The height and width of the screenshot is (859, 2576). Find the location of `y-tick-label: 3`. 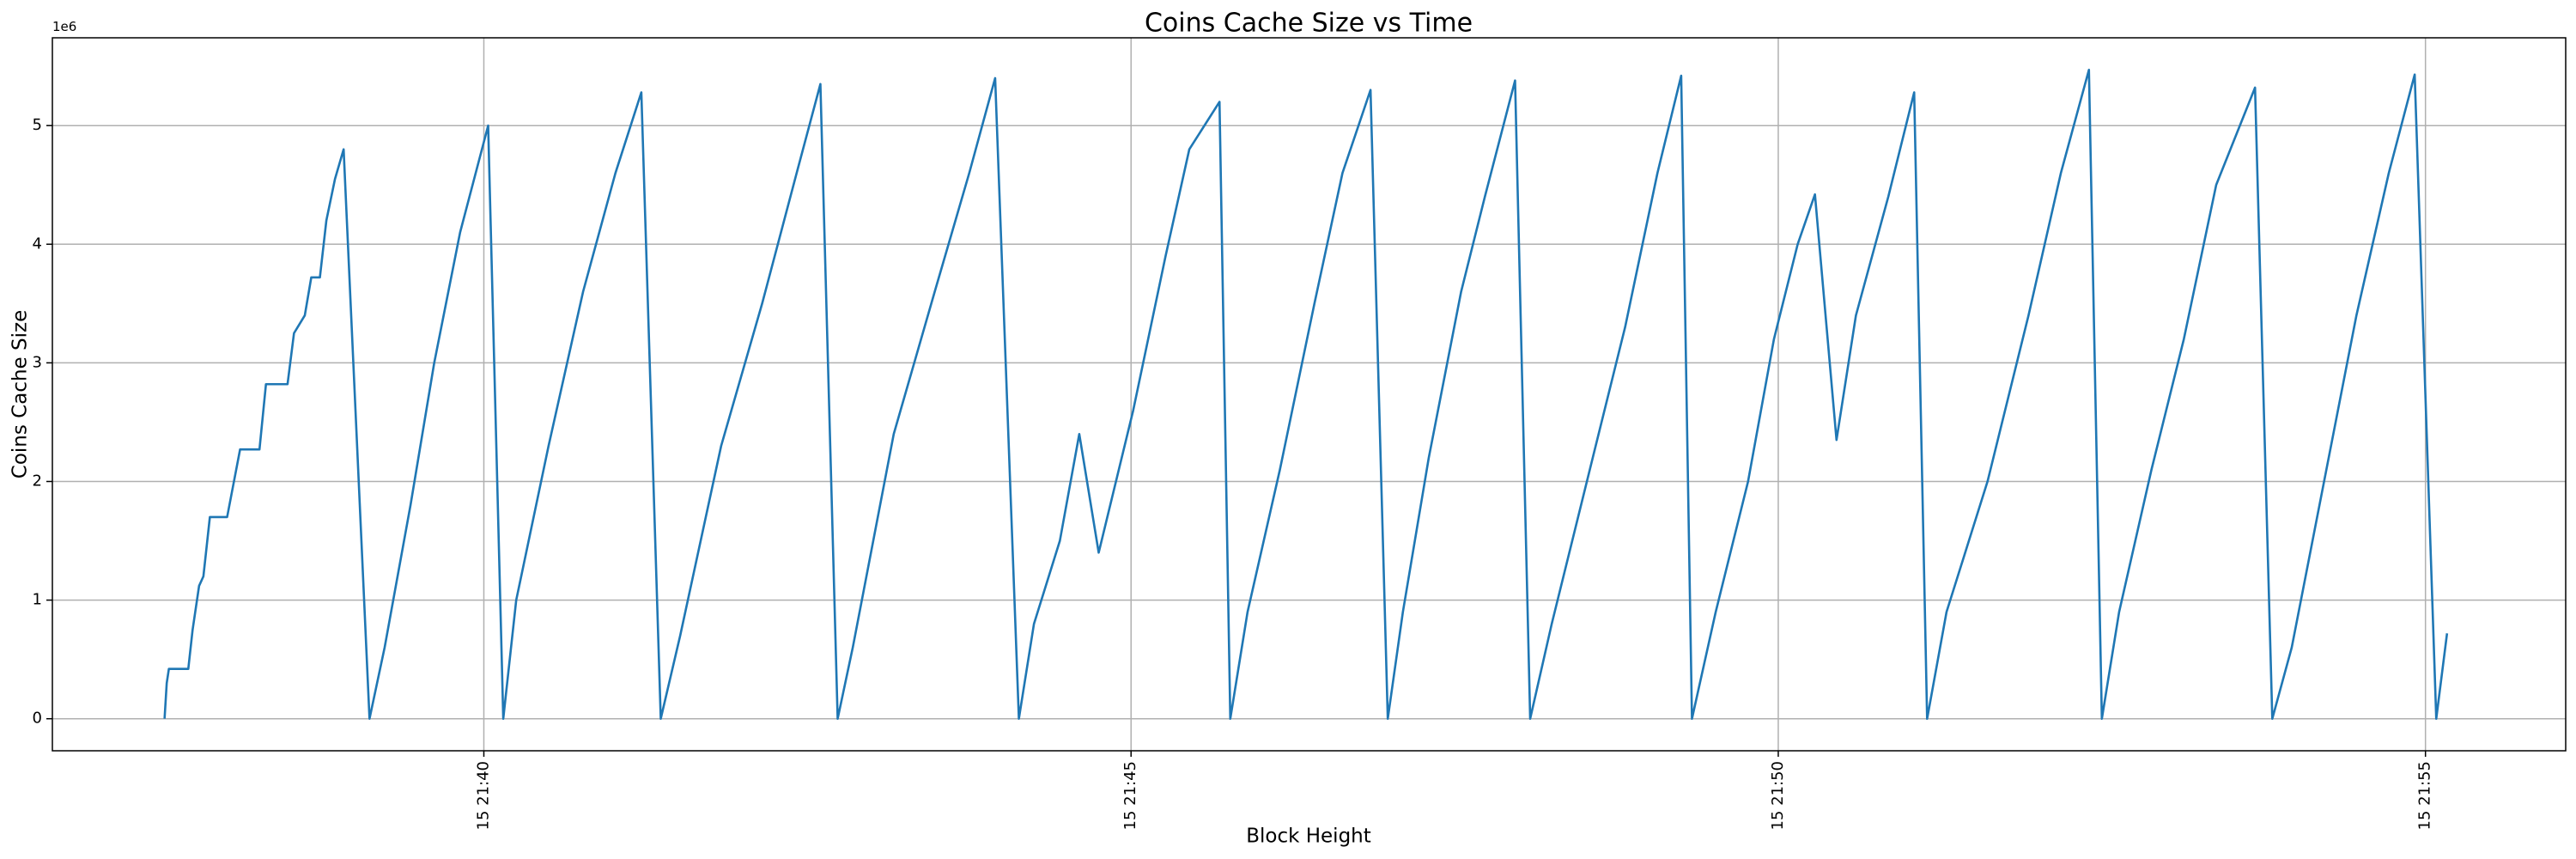

y-tick-label: 3 is located at coordinates (37, 362).